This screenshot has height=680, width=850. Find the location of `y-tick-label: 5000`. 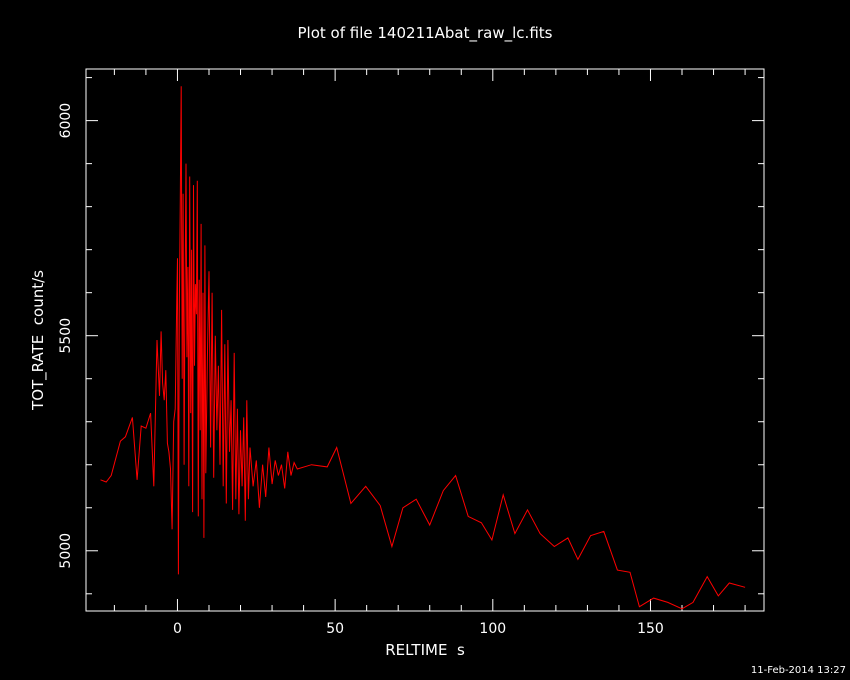

y-tick-label: 5000 is located at coordinates (66, 551).